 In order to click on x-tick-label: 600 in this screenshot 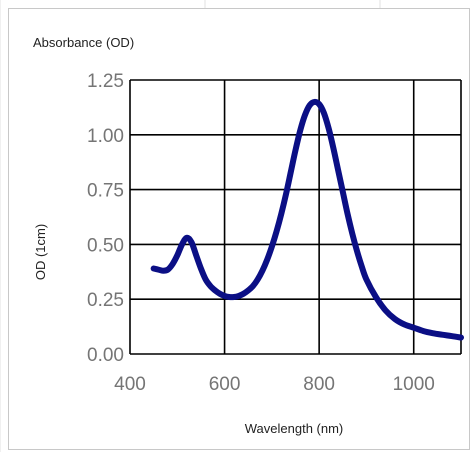, I will do `click(225, 384)`.